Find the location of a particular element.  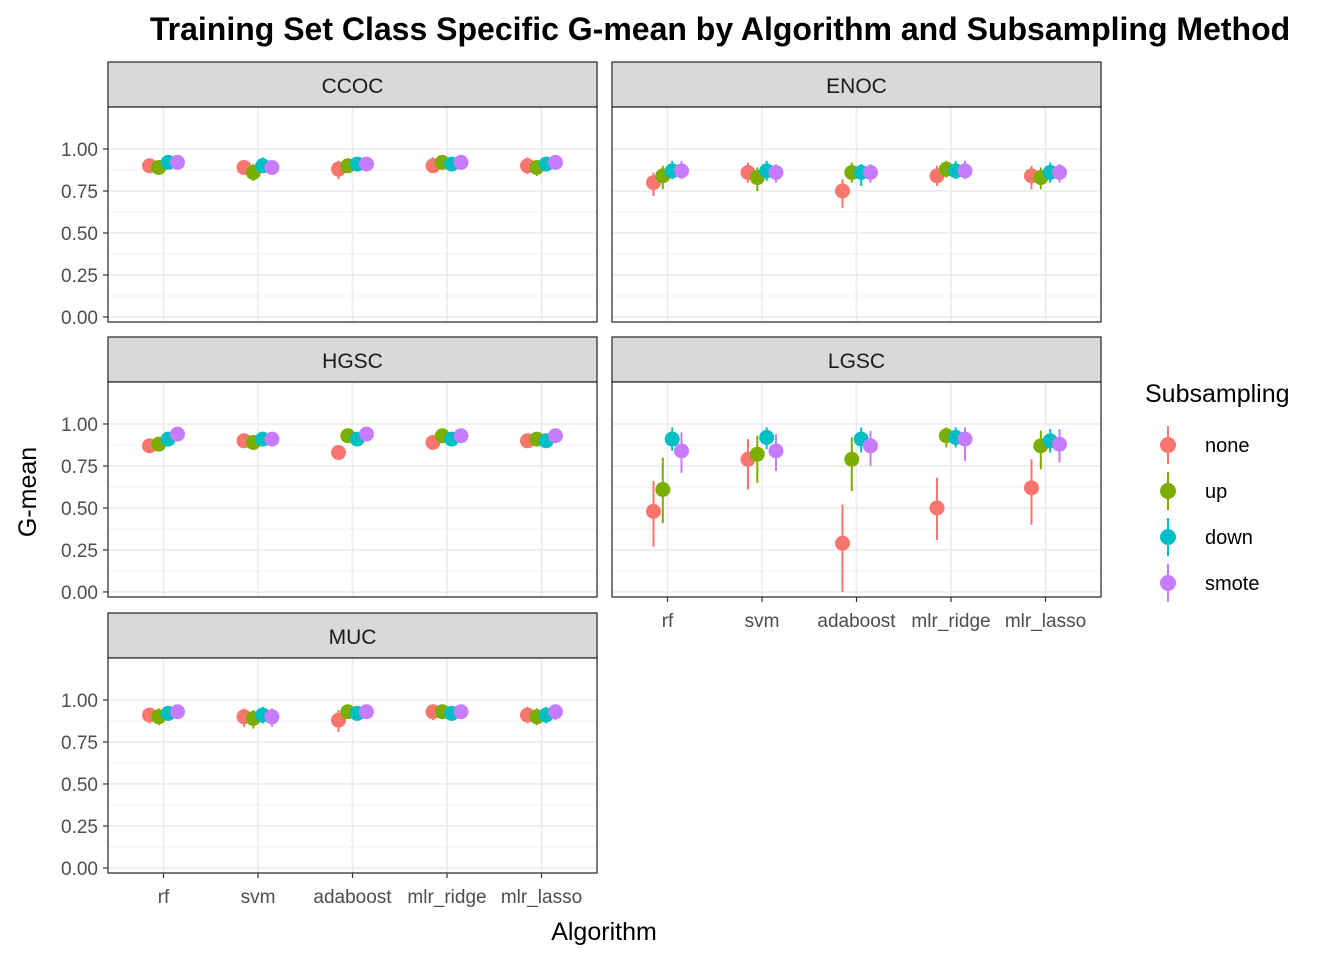

point-none-mlr_lasso is located at coordinates (1031, 488).